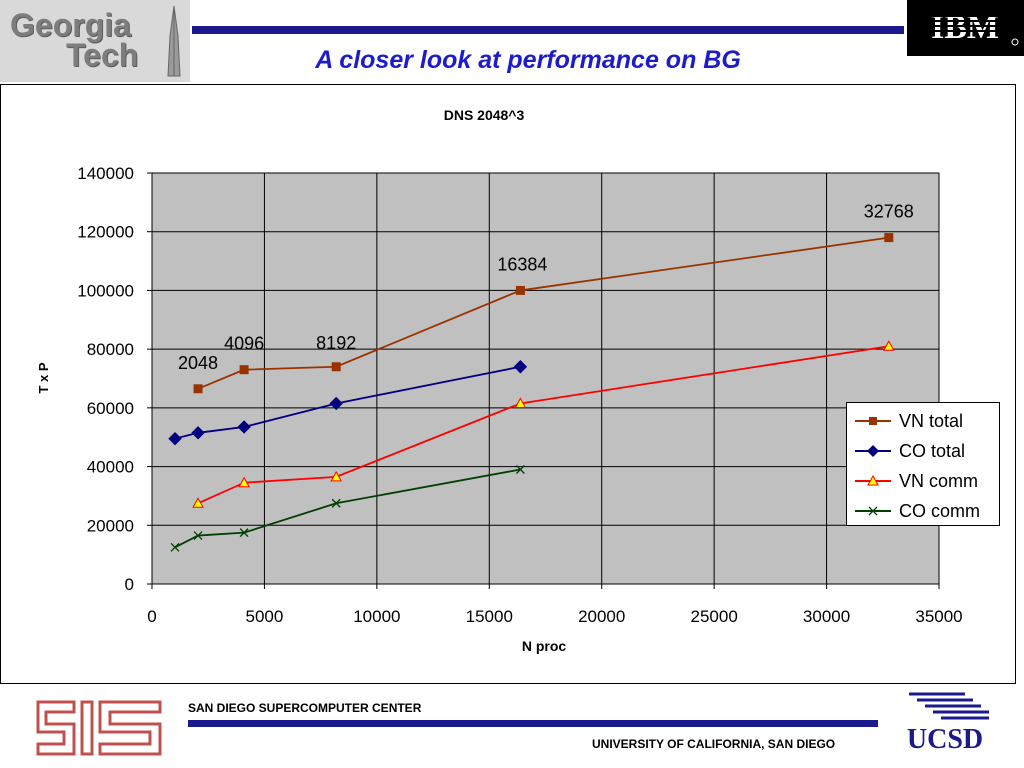 The image size is (1024, 768). Describe the element at coordinates (544, 646) in the screenshot. I see `x-axis-title: N proc` at that location.